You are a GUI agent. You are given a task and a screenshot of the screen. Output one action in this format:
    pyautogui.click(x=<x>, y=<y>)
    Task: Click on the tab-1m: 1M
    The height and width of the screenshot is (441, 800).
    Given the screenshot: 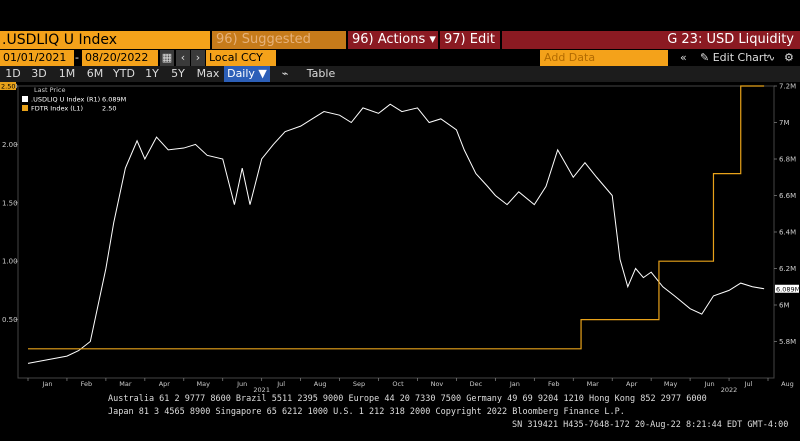 What is the action you would take?
    pyautogui.click(x=67, y=73)
    